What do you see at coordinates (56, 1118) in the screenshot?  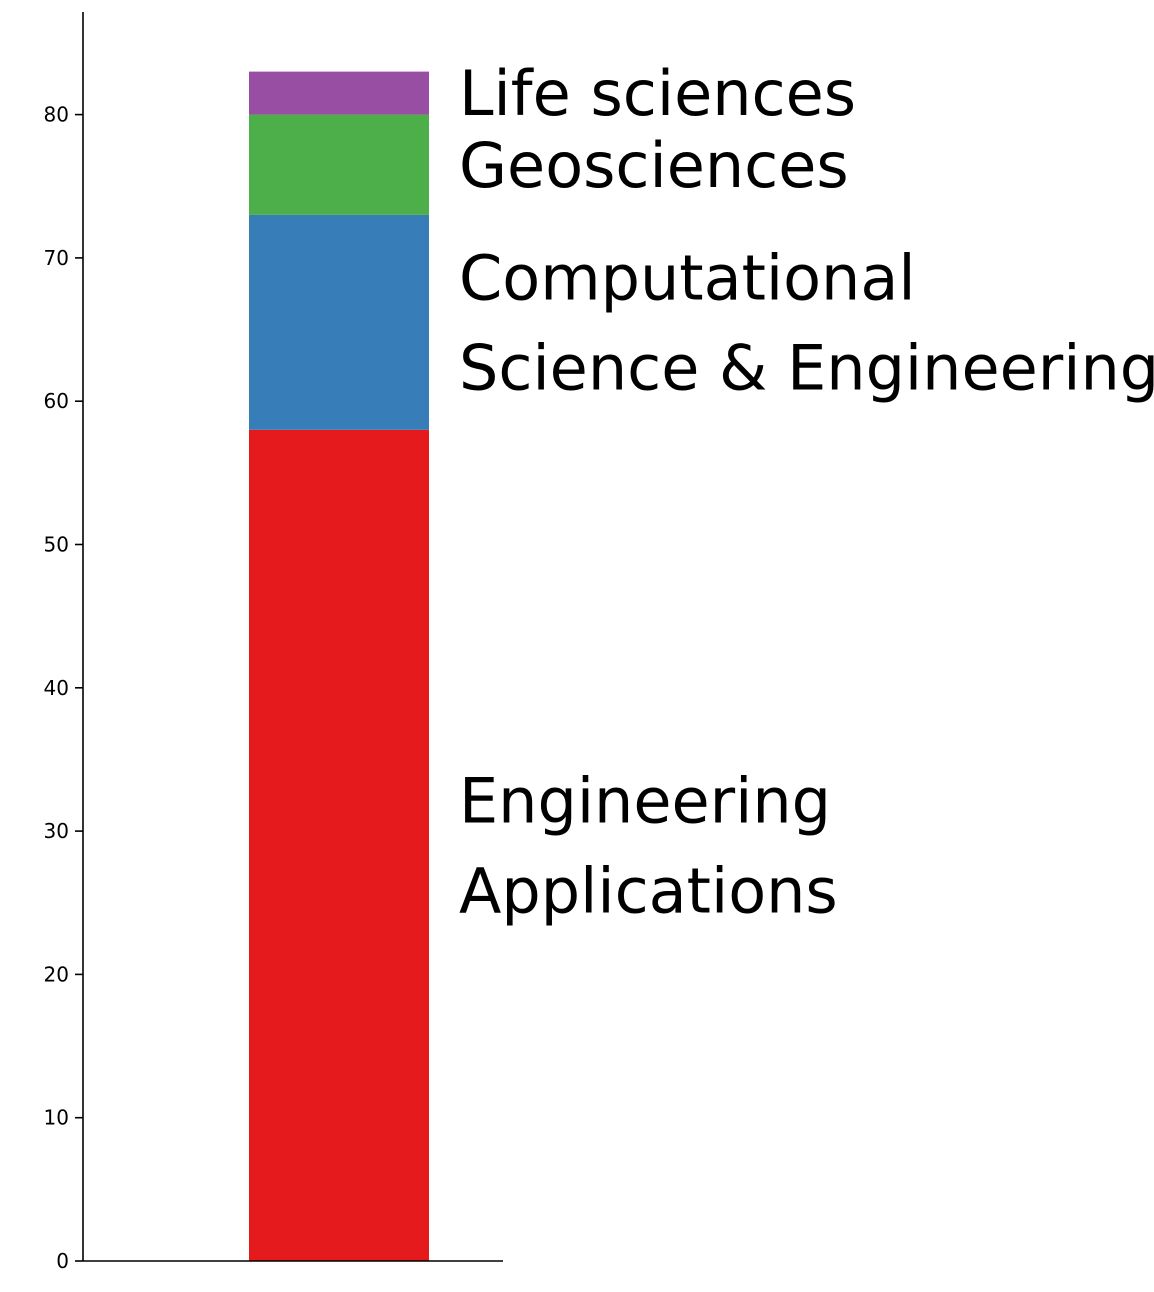 I see `y-tick-label: 10` at bounding box center [56, 1118].